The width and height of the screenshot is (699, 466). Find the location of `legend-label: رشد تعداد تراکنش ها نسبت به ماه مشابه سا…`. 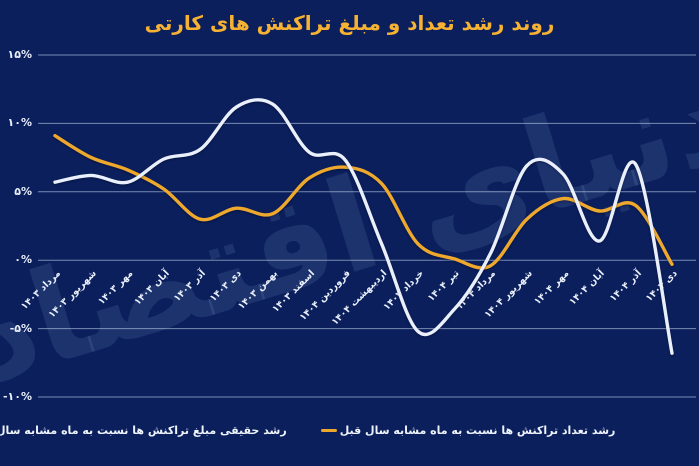

legend-label: رشد تعداد تراکنش ها نسبت به ماه مشابه سا… is located at coordinates (477, 430).